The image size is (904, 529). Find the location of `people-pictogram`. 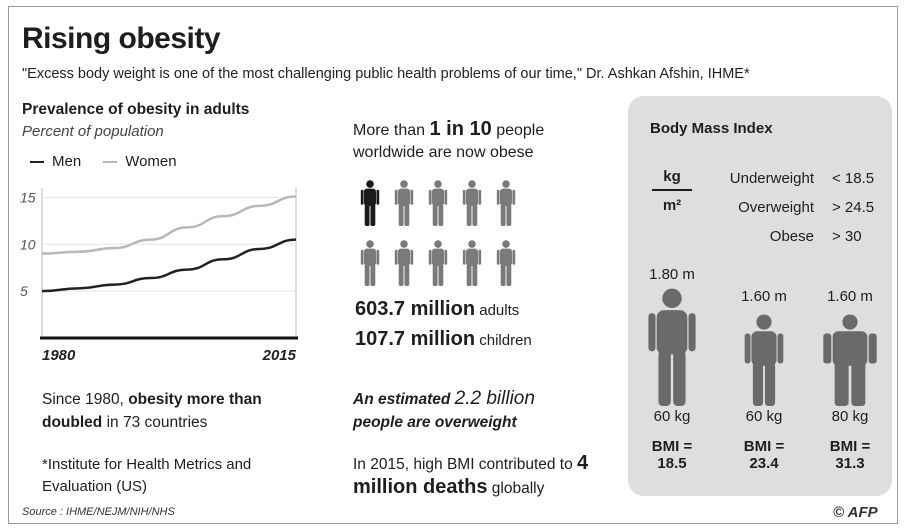

people-pictogram is located at coordinates (438, 233).